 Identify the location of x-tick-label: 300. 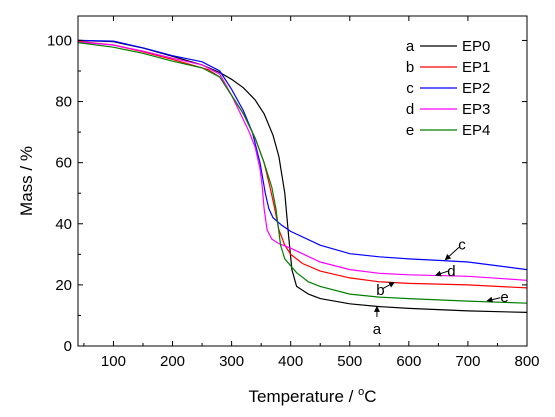
(231, 361).